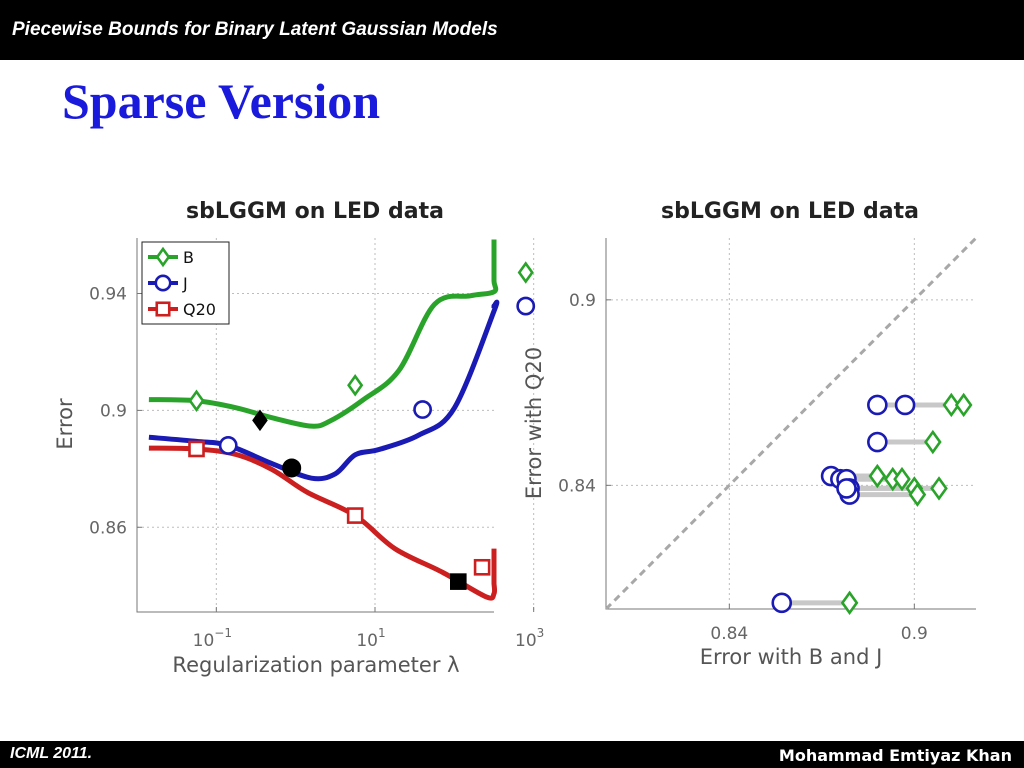 The width and height of the screenshot is (1024, 768). I want to click on left-y-axis-label: Error, so click(65, 424).